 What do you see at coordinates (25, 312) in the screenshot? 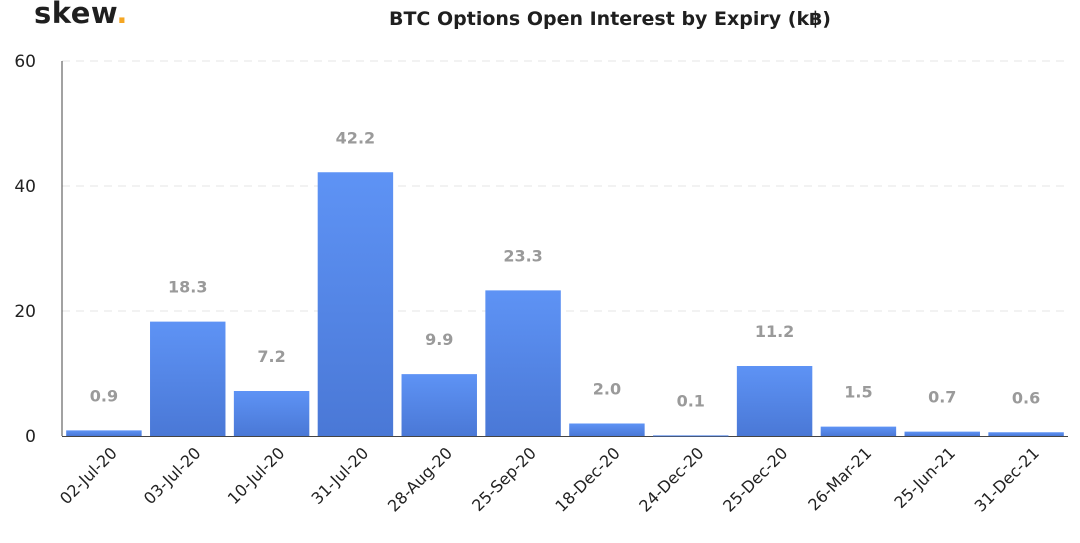
I see `y-tick-label: 20` at bounding box center [25, 312].